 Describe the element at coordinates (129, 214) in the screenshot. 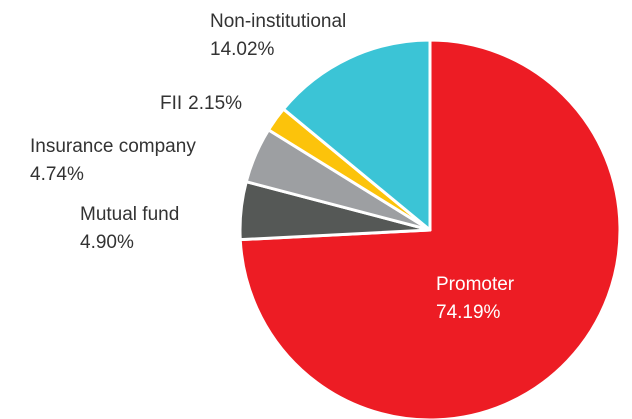

I see `slice-name: Mutual fund` at that location.